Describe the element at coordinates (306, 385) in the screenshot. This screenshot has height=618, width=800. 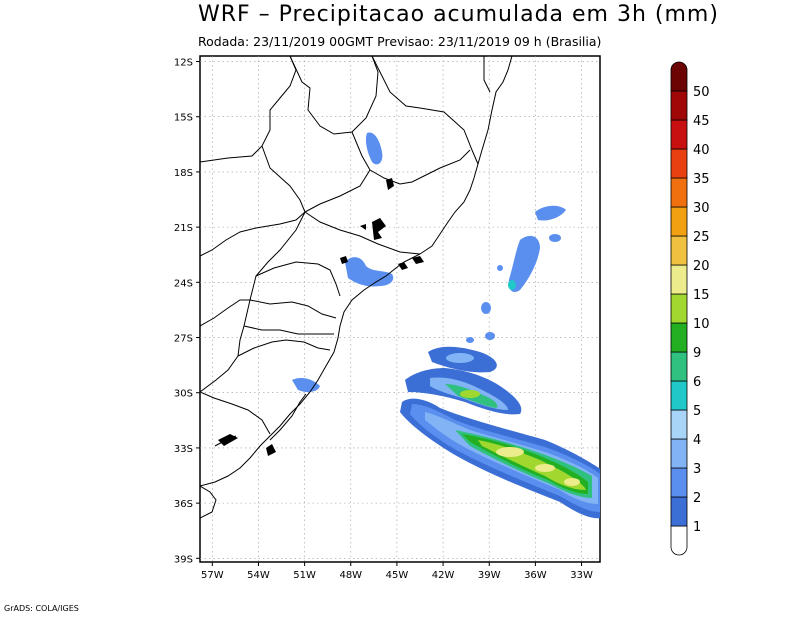
I see `precip-blob-rs` at that location.